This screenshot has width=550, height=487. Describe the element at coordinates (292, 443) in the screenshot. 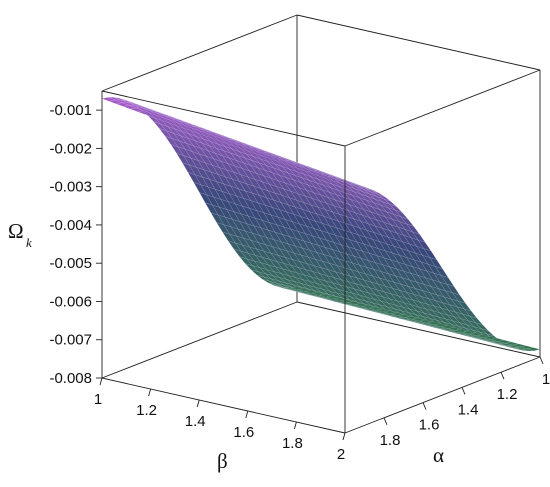

I see `beta-tick-label: 1.8` at that location.